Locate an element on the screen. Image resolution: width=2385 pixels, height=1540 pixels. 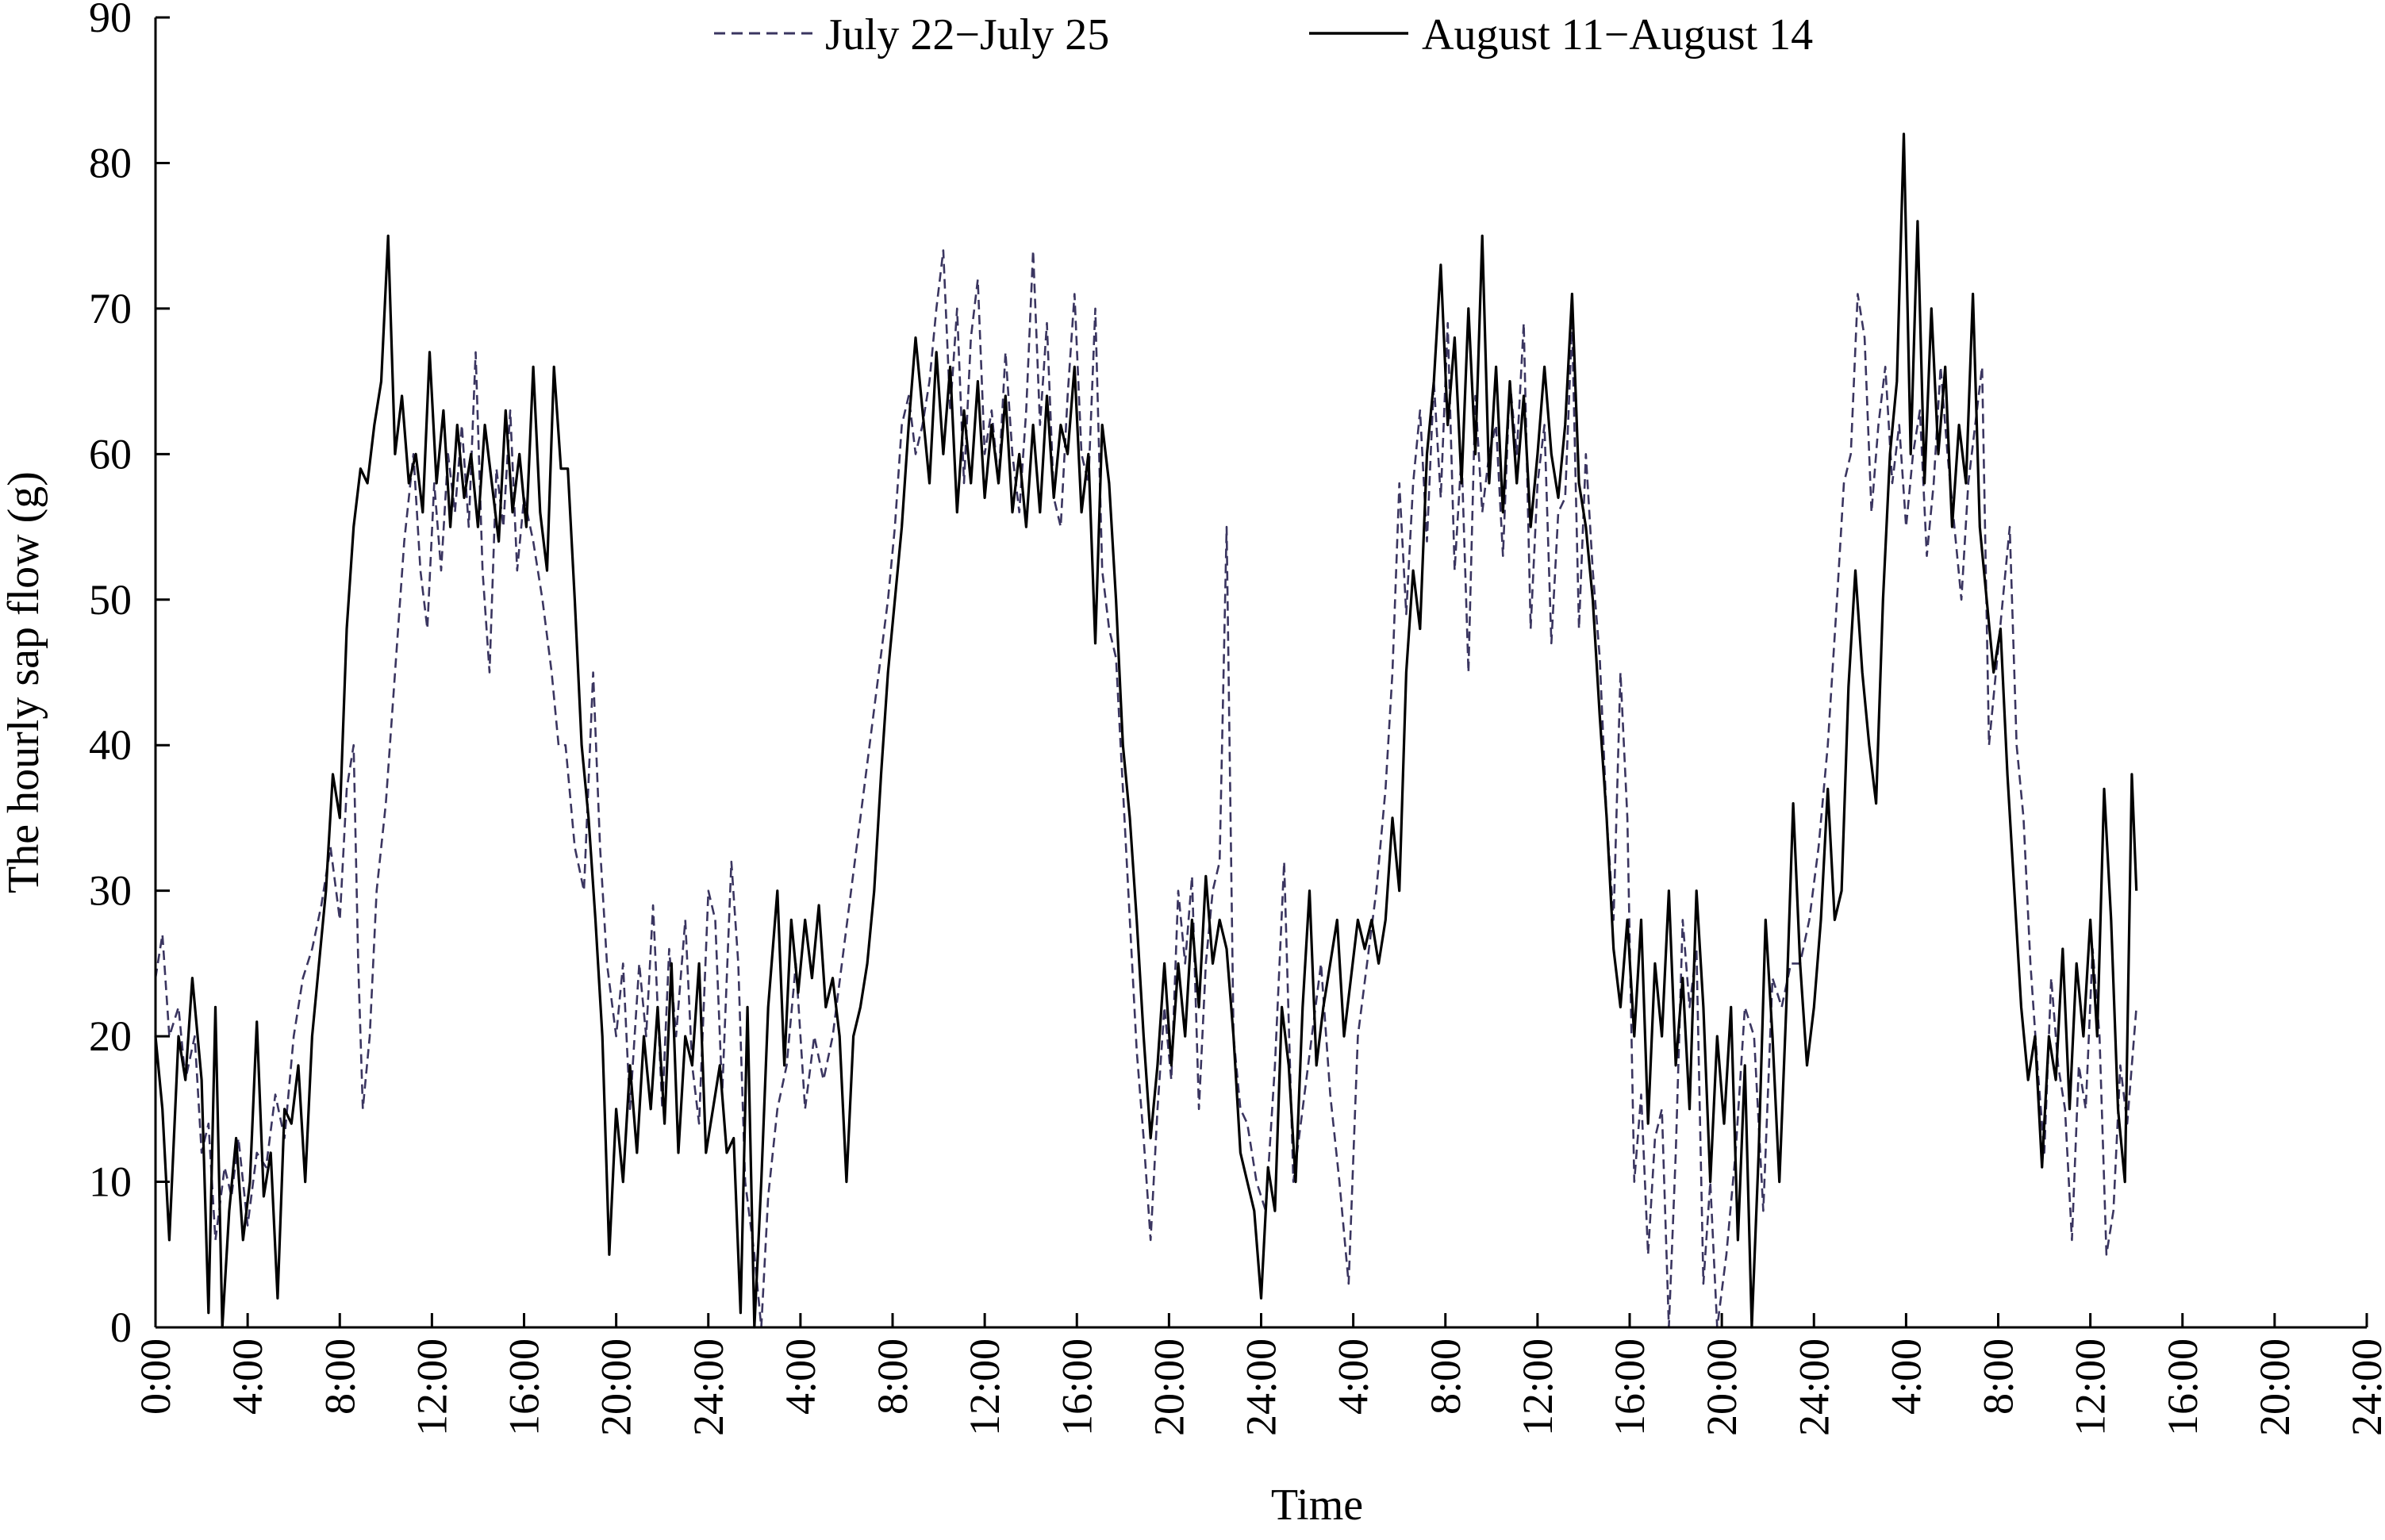
y-tick-label: 20 is located at coordinates (110, 1036).